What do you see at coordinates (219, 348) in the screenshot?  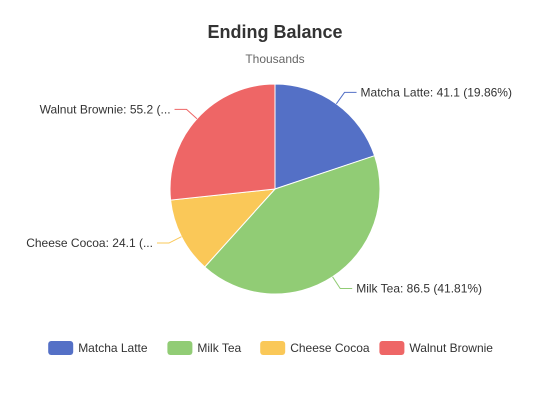 I see `legend-label-milk-tea: Milk Tea` at bounding box center [219, 348].